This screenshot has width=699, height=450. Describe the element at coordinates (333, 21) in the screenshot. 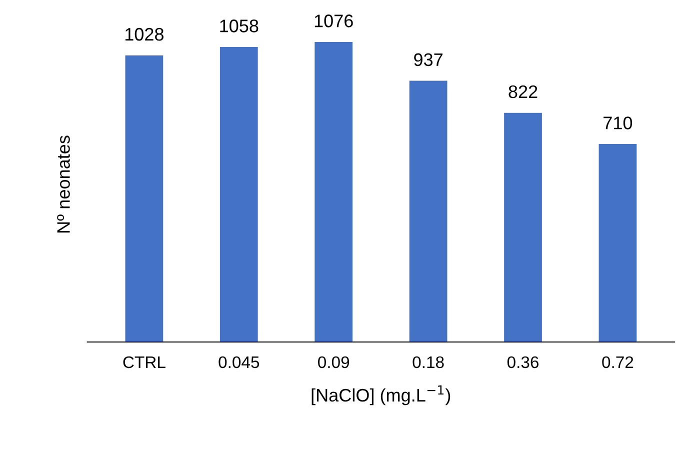

I see `data-label: 1076` at that location.